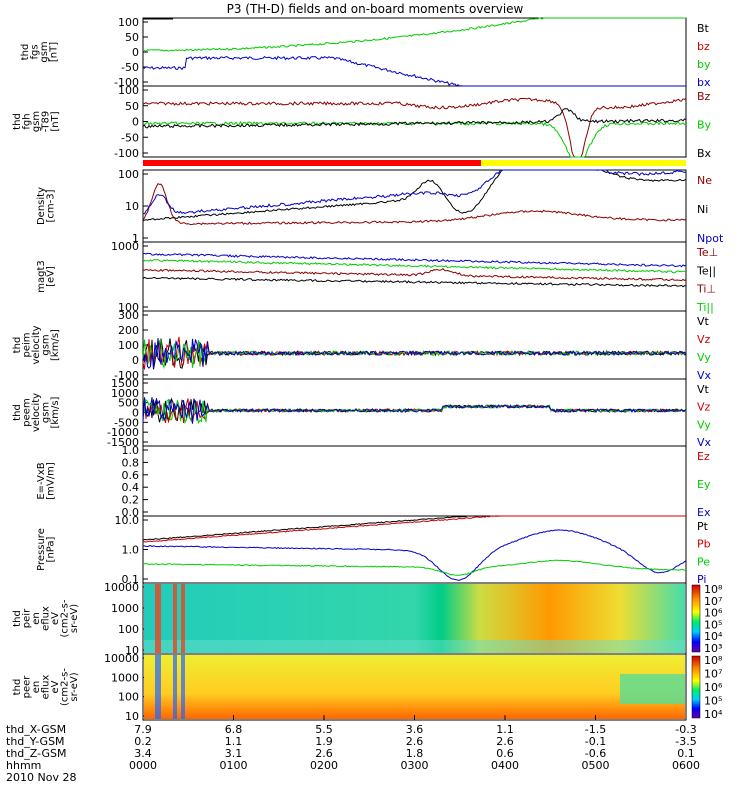  Describe the element at coordinates (414, 71) in the screenshot. I see `fgs-bx-line` at that location.